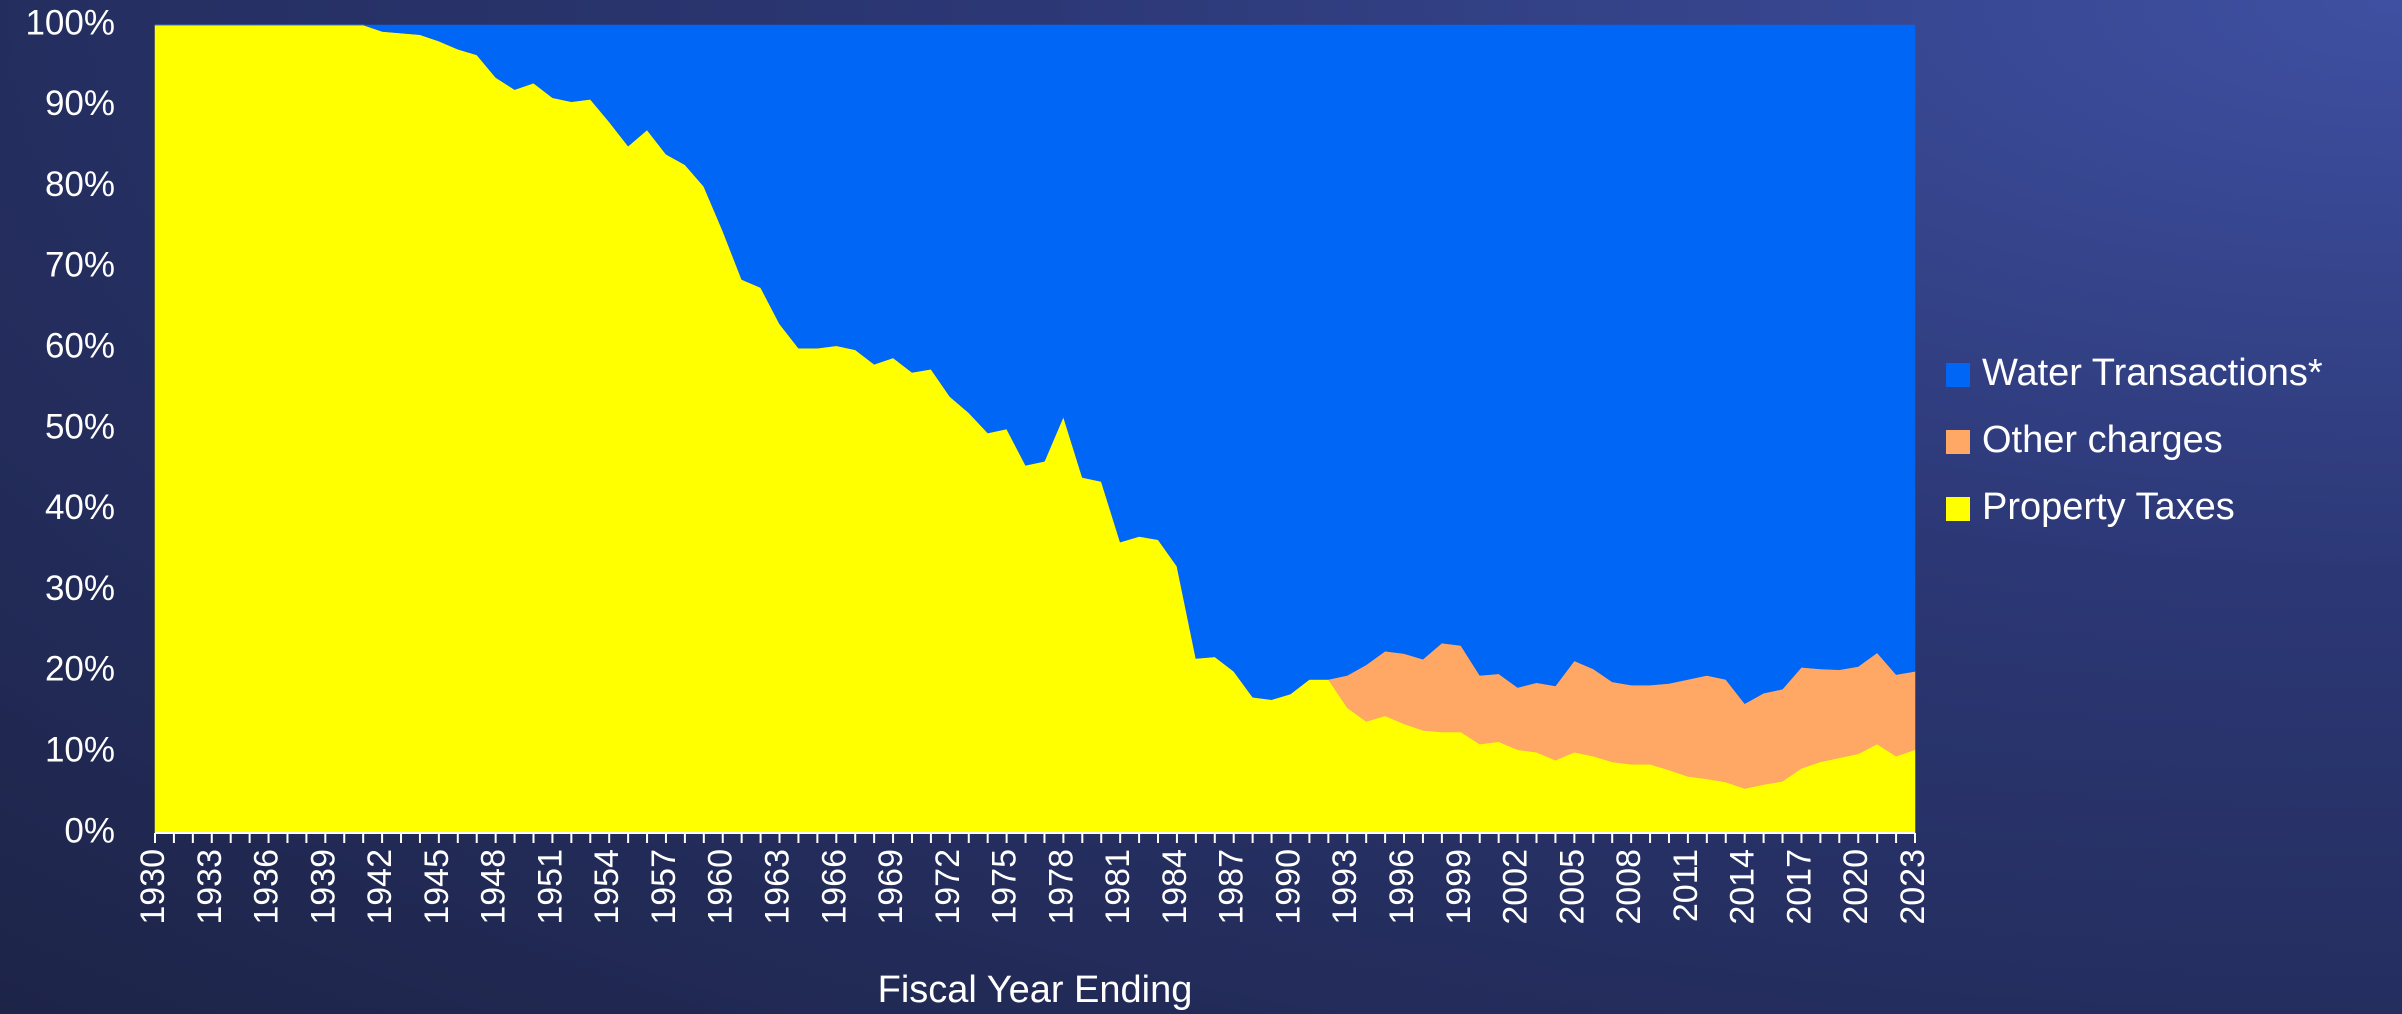 The width and height of the screenshot is (2402, 1014). I want to click on x-tick-label: 1993, so click(1345, 887).